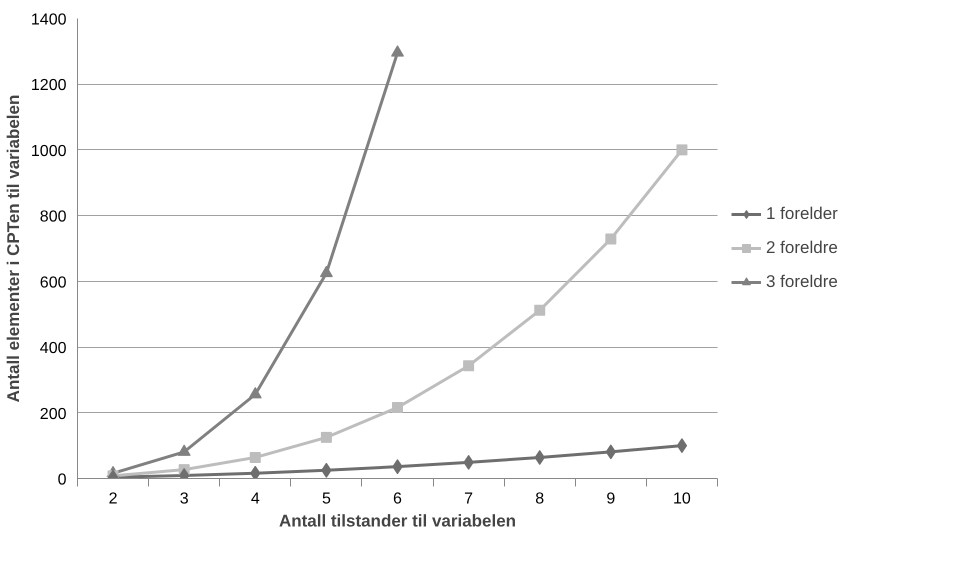 This screenshot has height=586, width=969. Describe the element at coordinates (62, 480) in the screenshot. I see `y-tick-label: 0` at that location.